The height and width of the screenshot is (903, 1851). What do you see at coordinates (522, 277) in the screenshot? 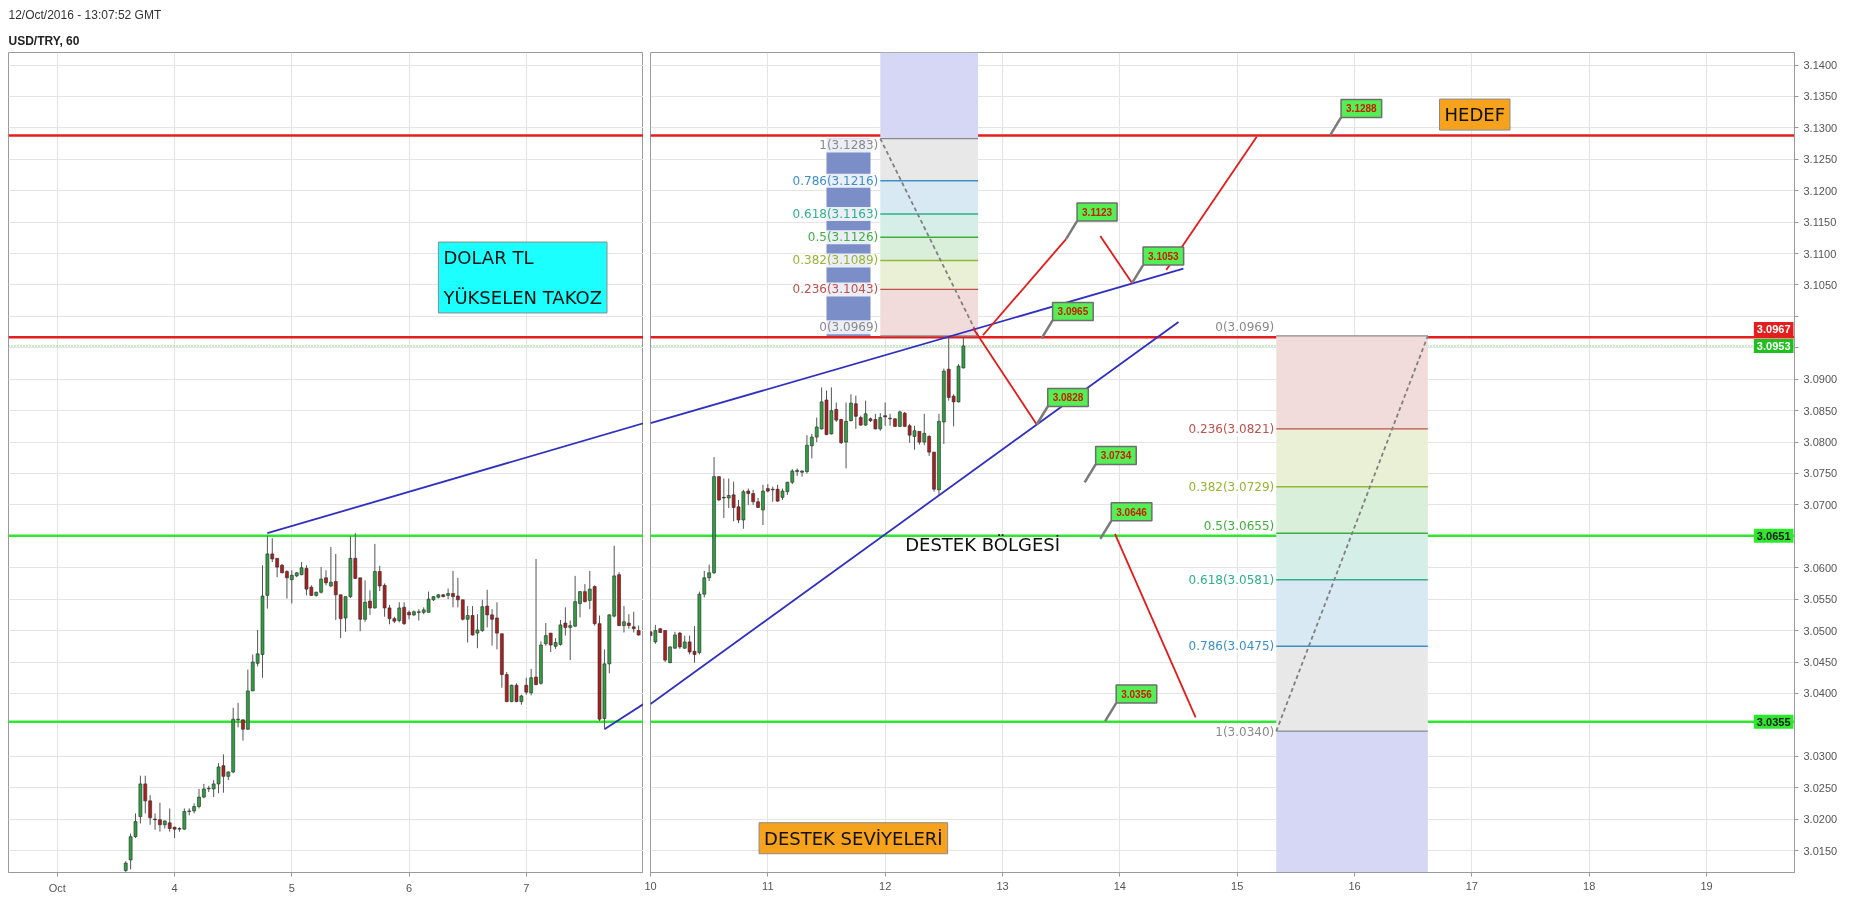
I see `annotation: DOLAR TL YÜKSELEN TAKOZ` at bounding box center [522, 277].